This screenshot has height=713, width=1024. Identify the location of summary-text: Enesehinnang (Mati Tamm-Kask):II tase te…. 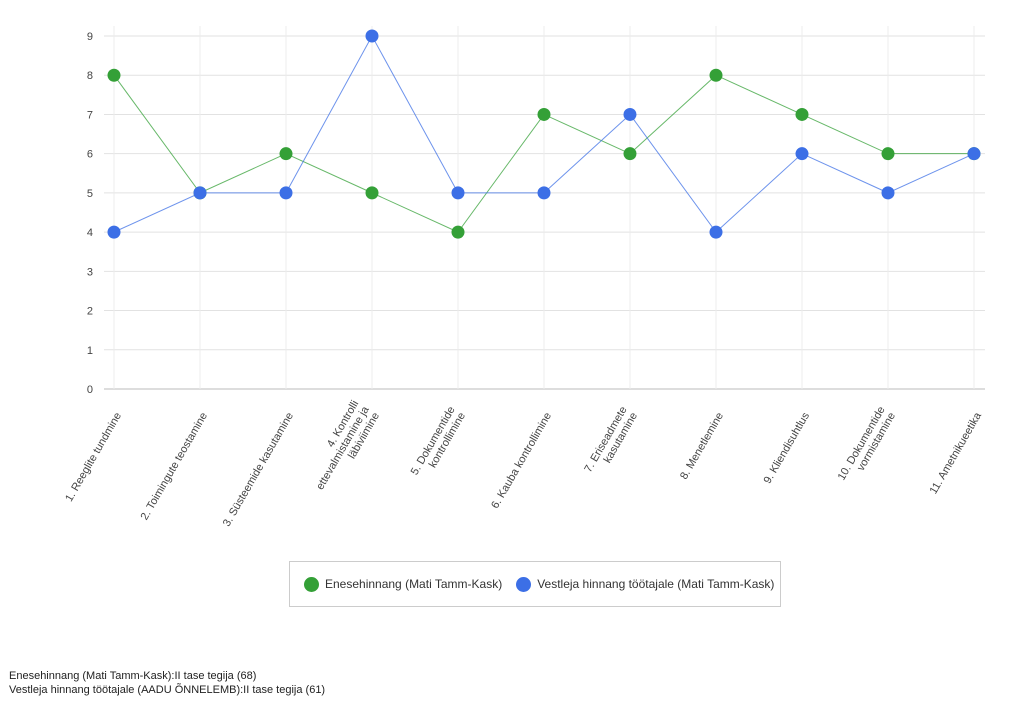
(167, 683).